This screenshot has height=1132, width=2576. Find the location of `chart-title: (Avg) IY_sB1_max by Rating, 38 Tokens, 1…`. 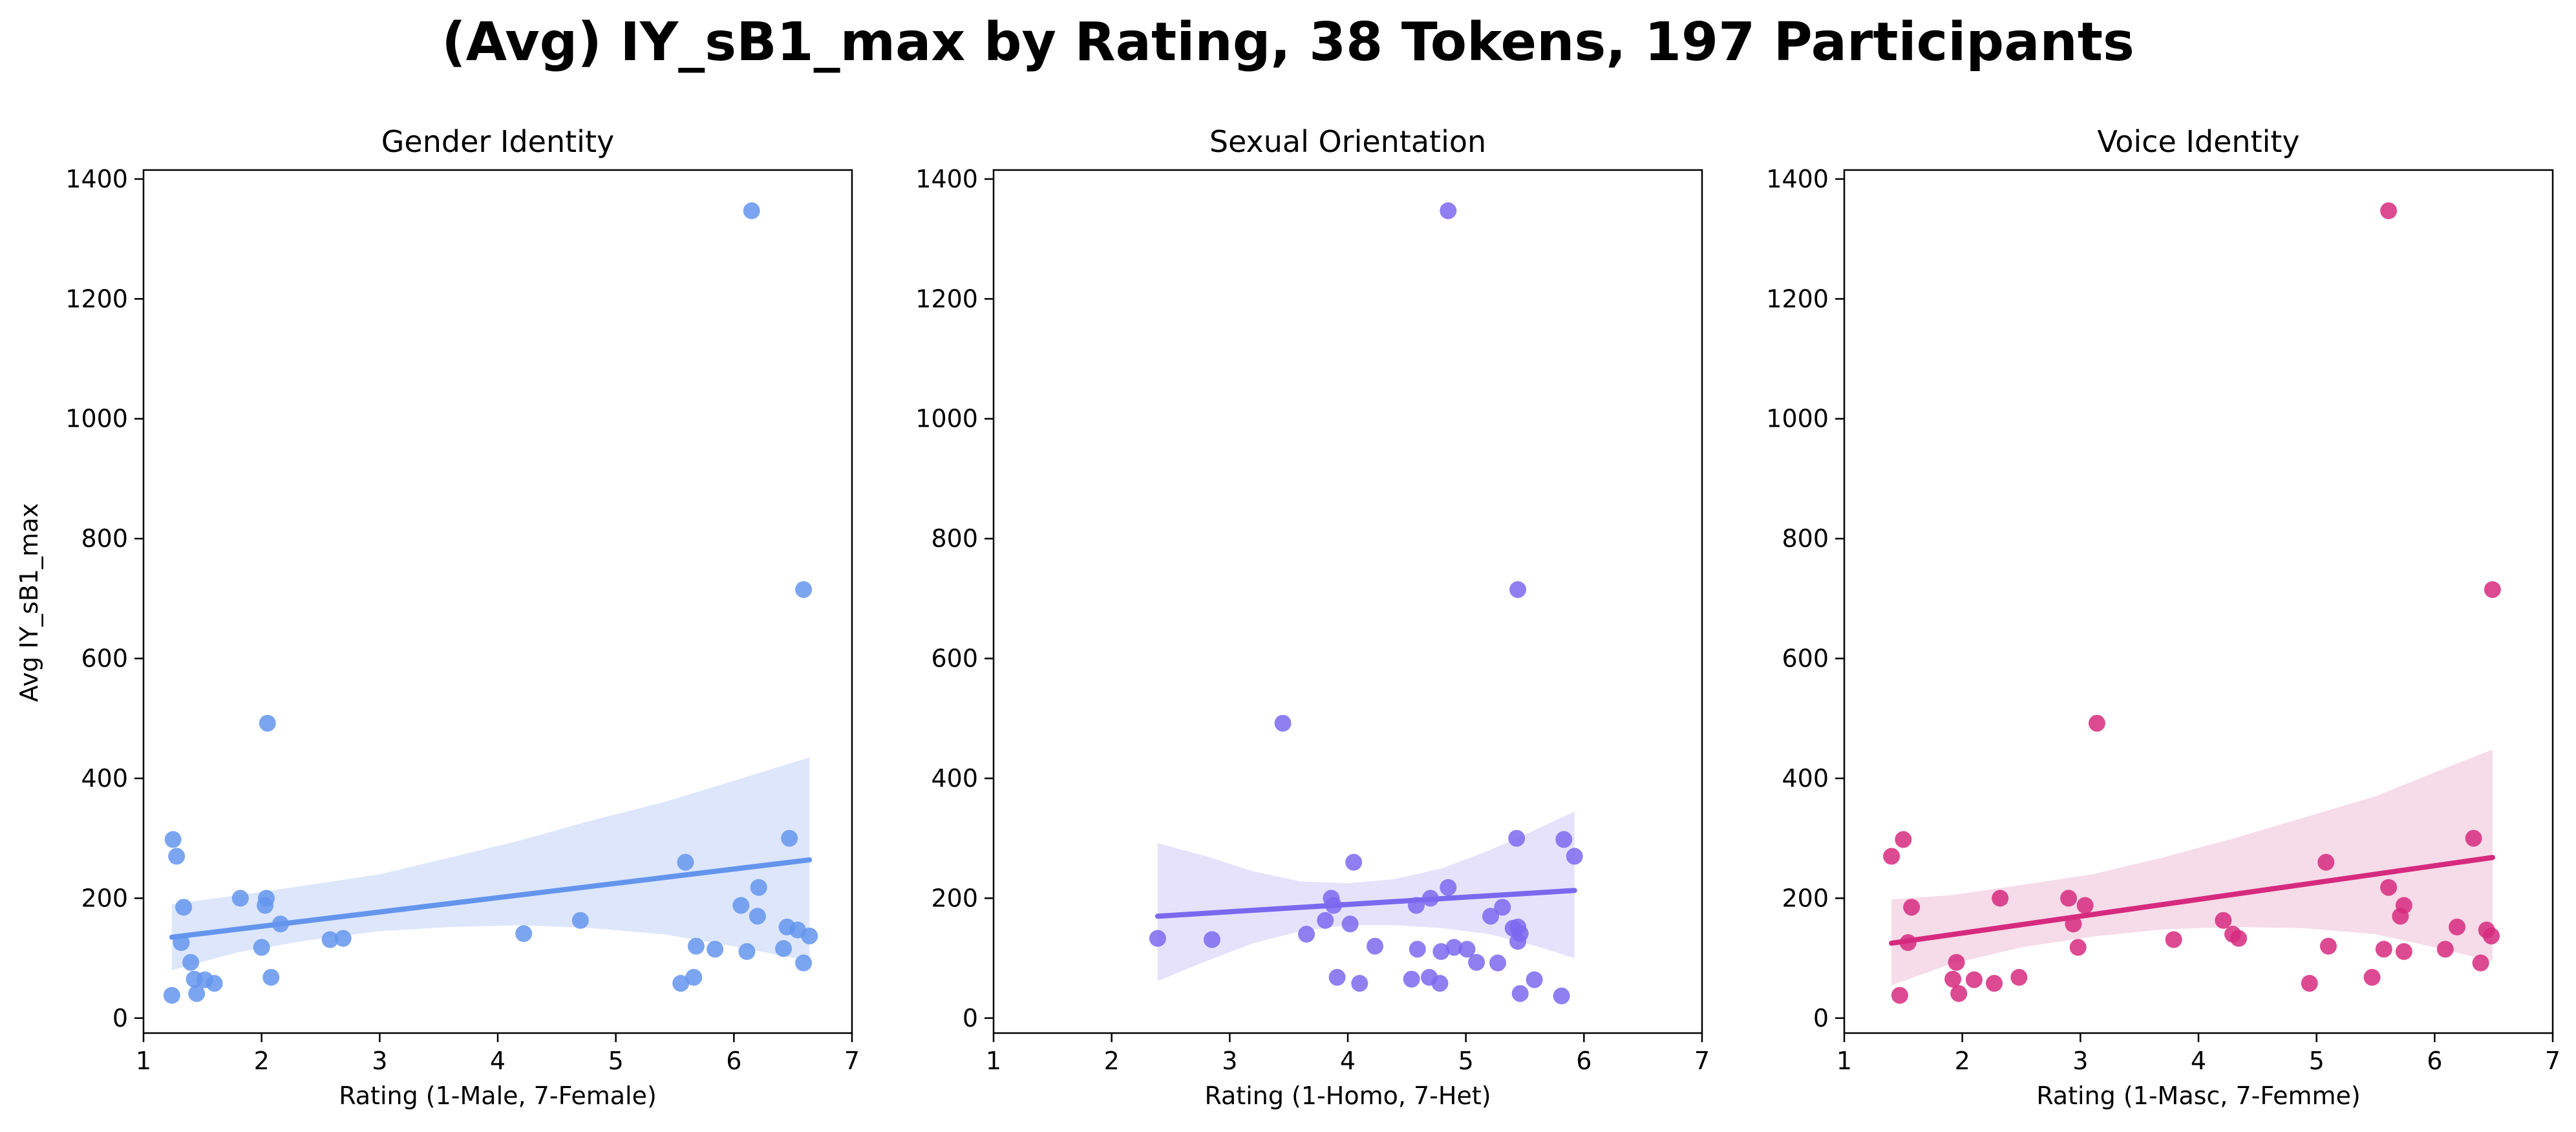

chart-title: (Avg) IY_sB1_max by Rating, 38 Tokens, 1… is located at coordinates (1288, 42).